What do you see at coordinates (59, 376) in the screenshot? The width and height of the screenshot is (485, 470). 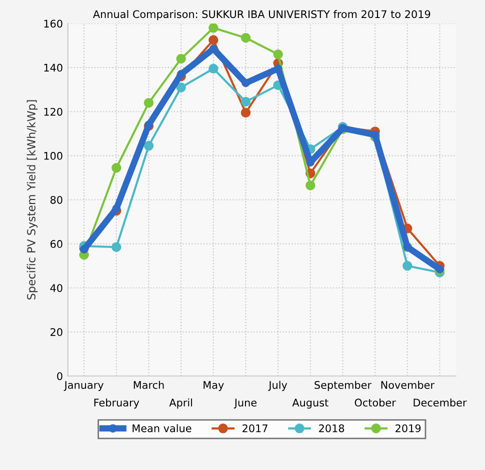 I see `y-tick-label: 0` at bounding box center [59, 376].